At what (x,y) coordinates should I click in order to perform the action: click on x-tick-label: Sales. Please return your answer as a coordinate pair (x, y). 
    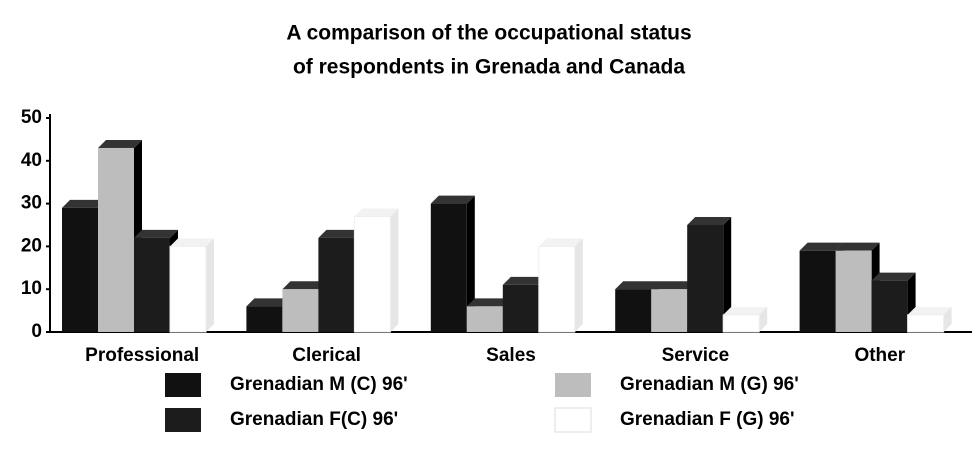
    Looking at the image, I should click on (511, 355).